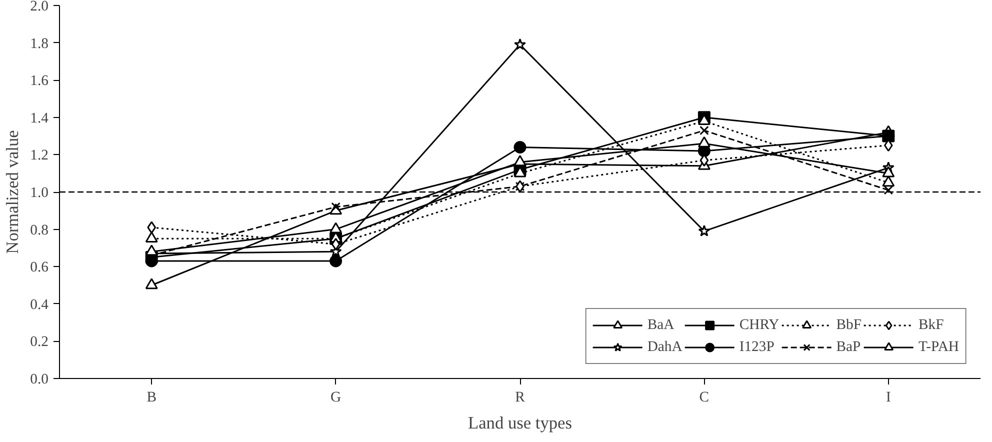  What do you see at coordinates (12, 192) in the screenshot?
I see `y-axis-title: Normalized value` at bounding box center [12, 192].